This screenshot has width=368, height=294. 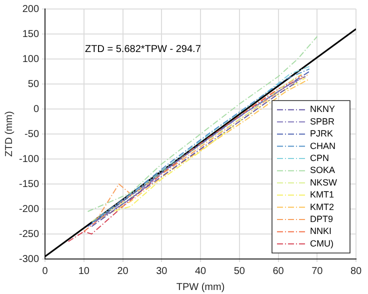 What do you see at coordinates (321, 231) in the screenshot?
I see `legend-label: NNKI` at bounding box center [321, 231].